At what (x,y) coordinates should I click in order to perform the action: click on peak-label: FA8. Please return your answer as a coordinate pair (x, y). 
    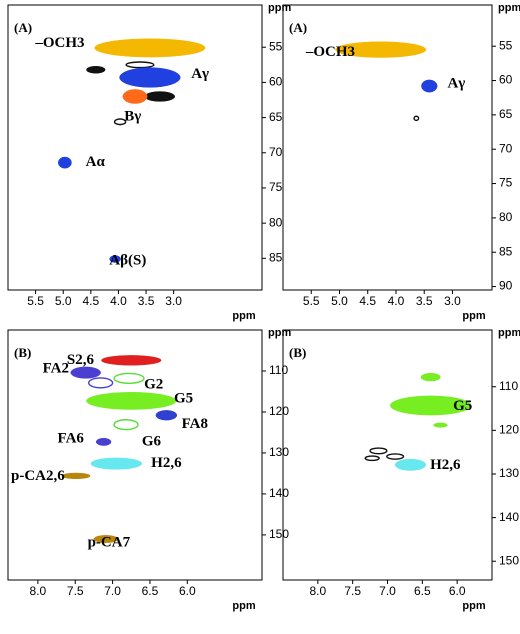
    Looking at the image, I should click on (195, 424).